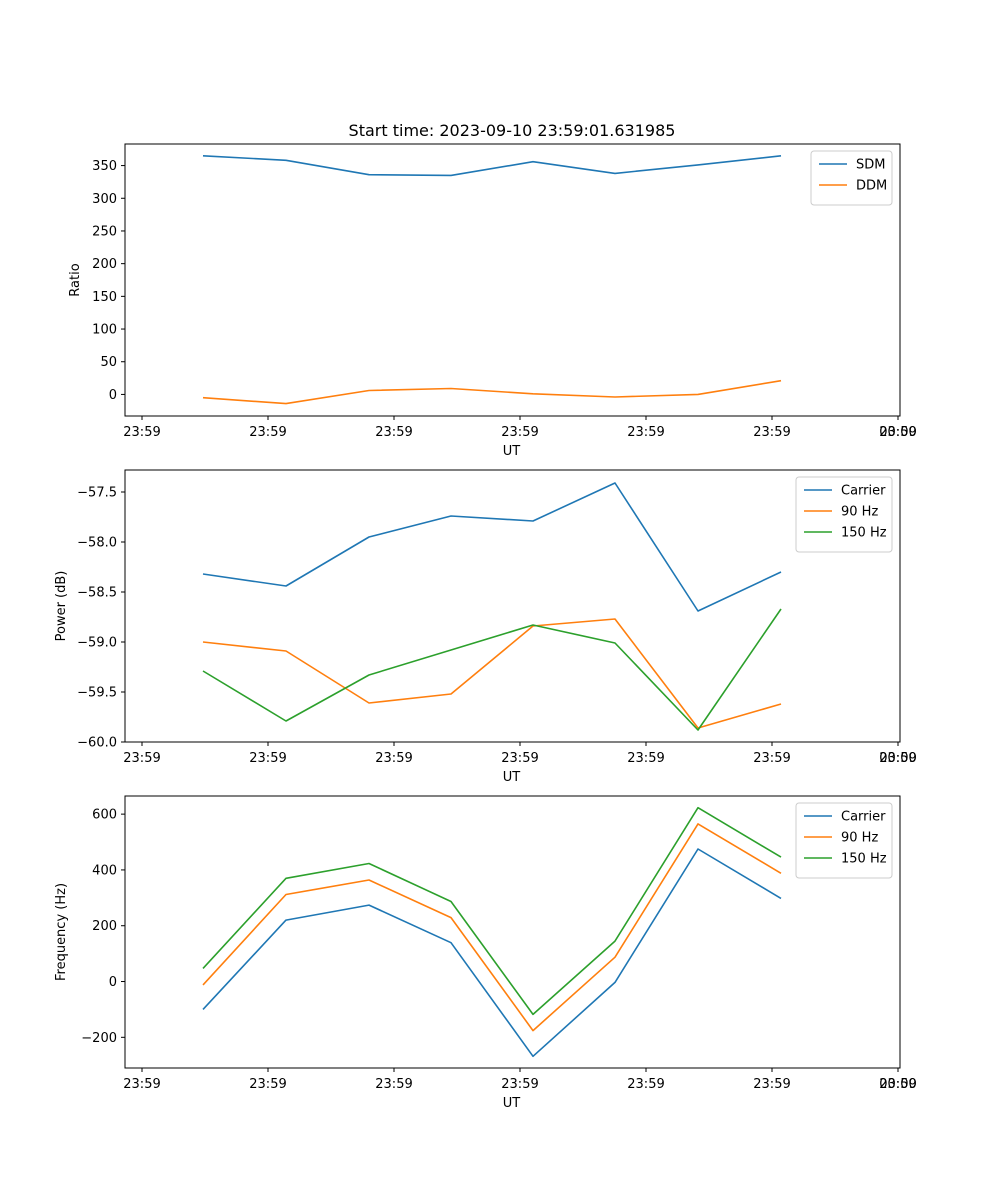  What do you see at coordinates (871, 186) in the screenshot?
I see `legend-label: DDM` at bounding box center [871, 186].